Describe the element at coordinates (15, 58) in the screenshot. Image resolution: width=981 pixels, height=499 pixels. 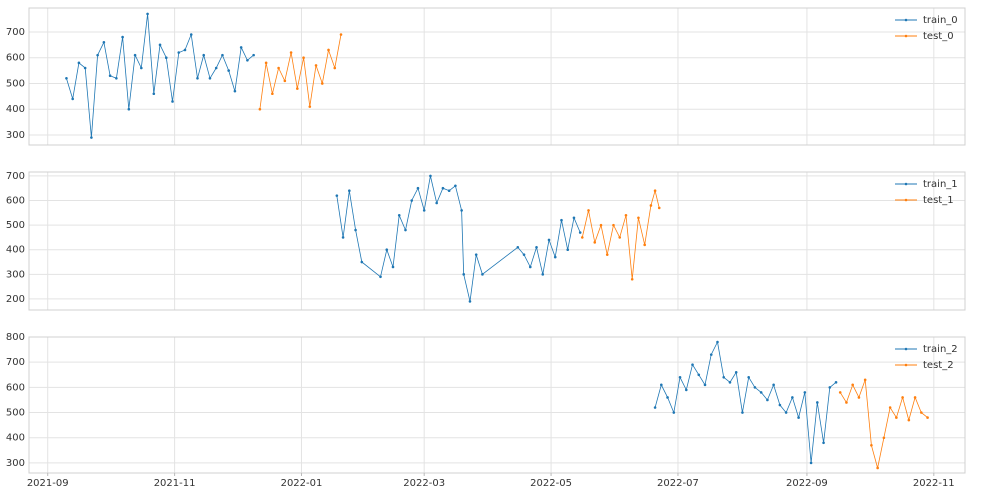
I see `y-tick-label: 600` at that location.